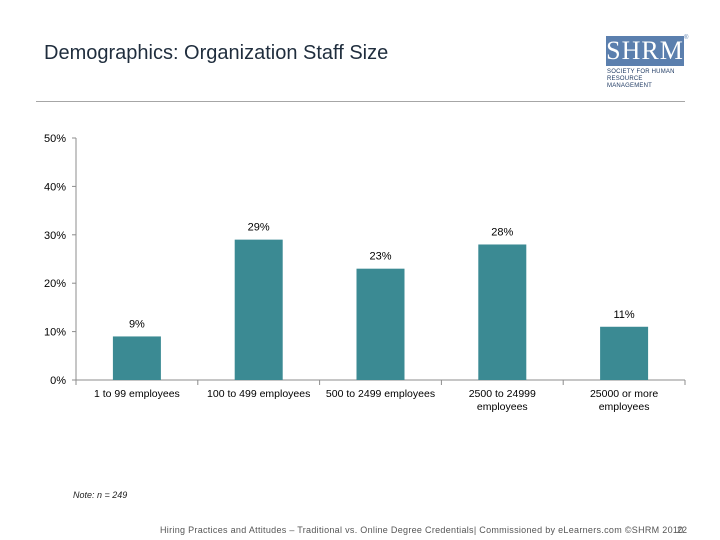 The image size is (720, 540). Describe the element at coordinates (380, 394) in the screenshot. I see `x-category-label: 500 to 2499 employees` at that location.